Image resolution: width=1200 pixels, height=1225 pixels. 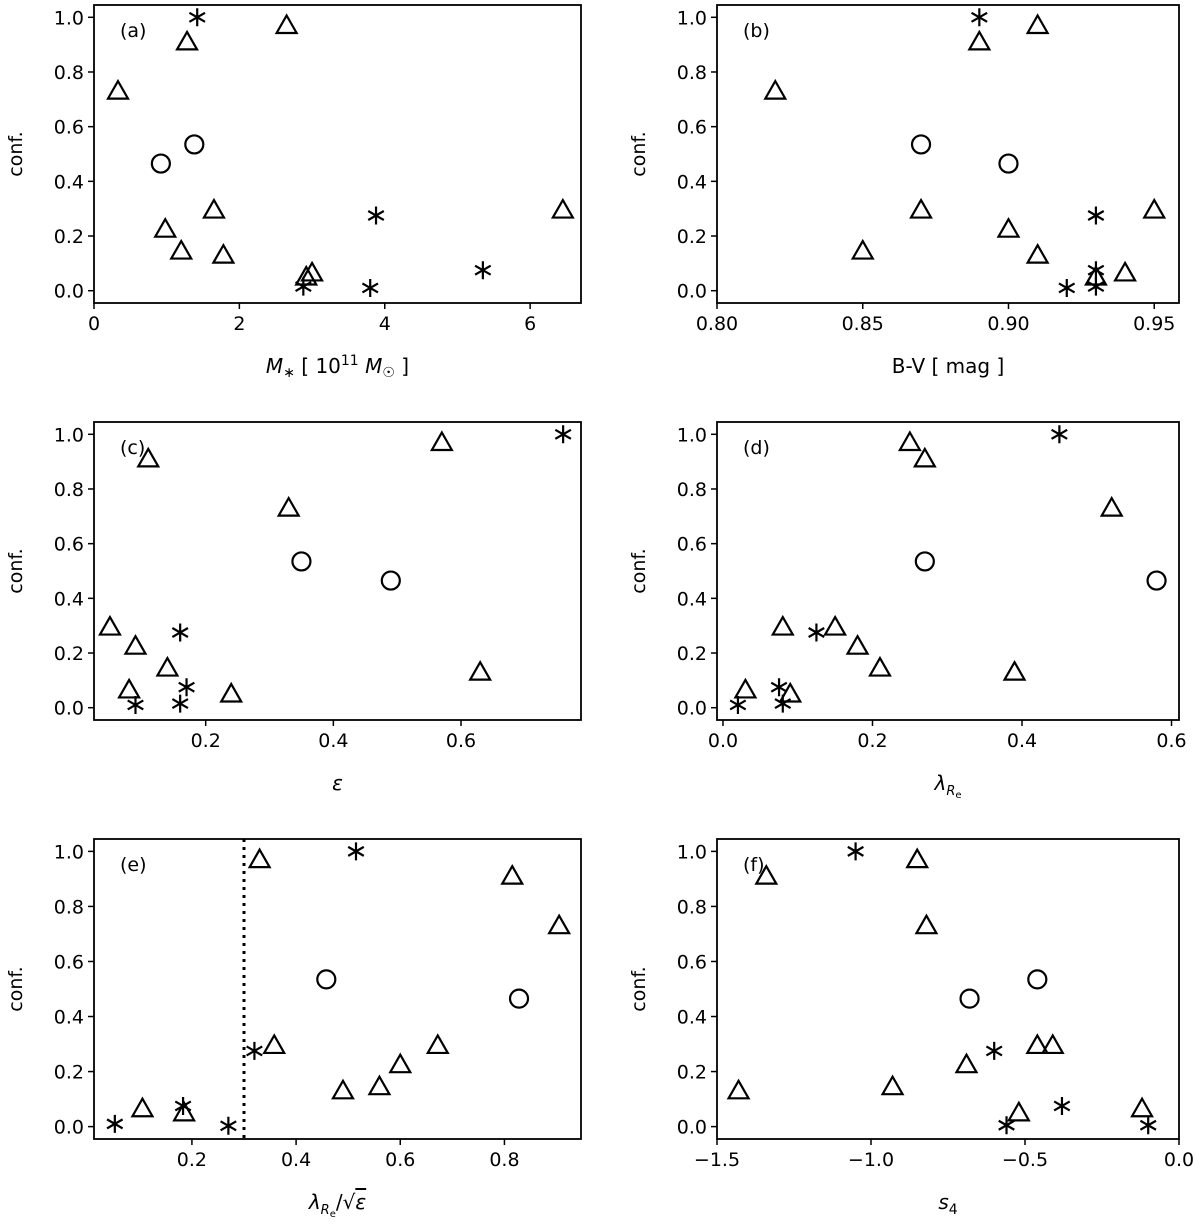 What do you see at coordinates (947, 1204) in the screenshot?
I see `x-axis-label: s4` at bounding box center [947, 1204].